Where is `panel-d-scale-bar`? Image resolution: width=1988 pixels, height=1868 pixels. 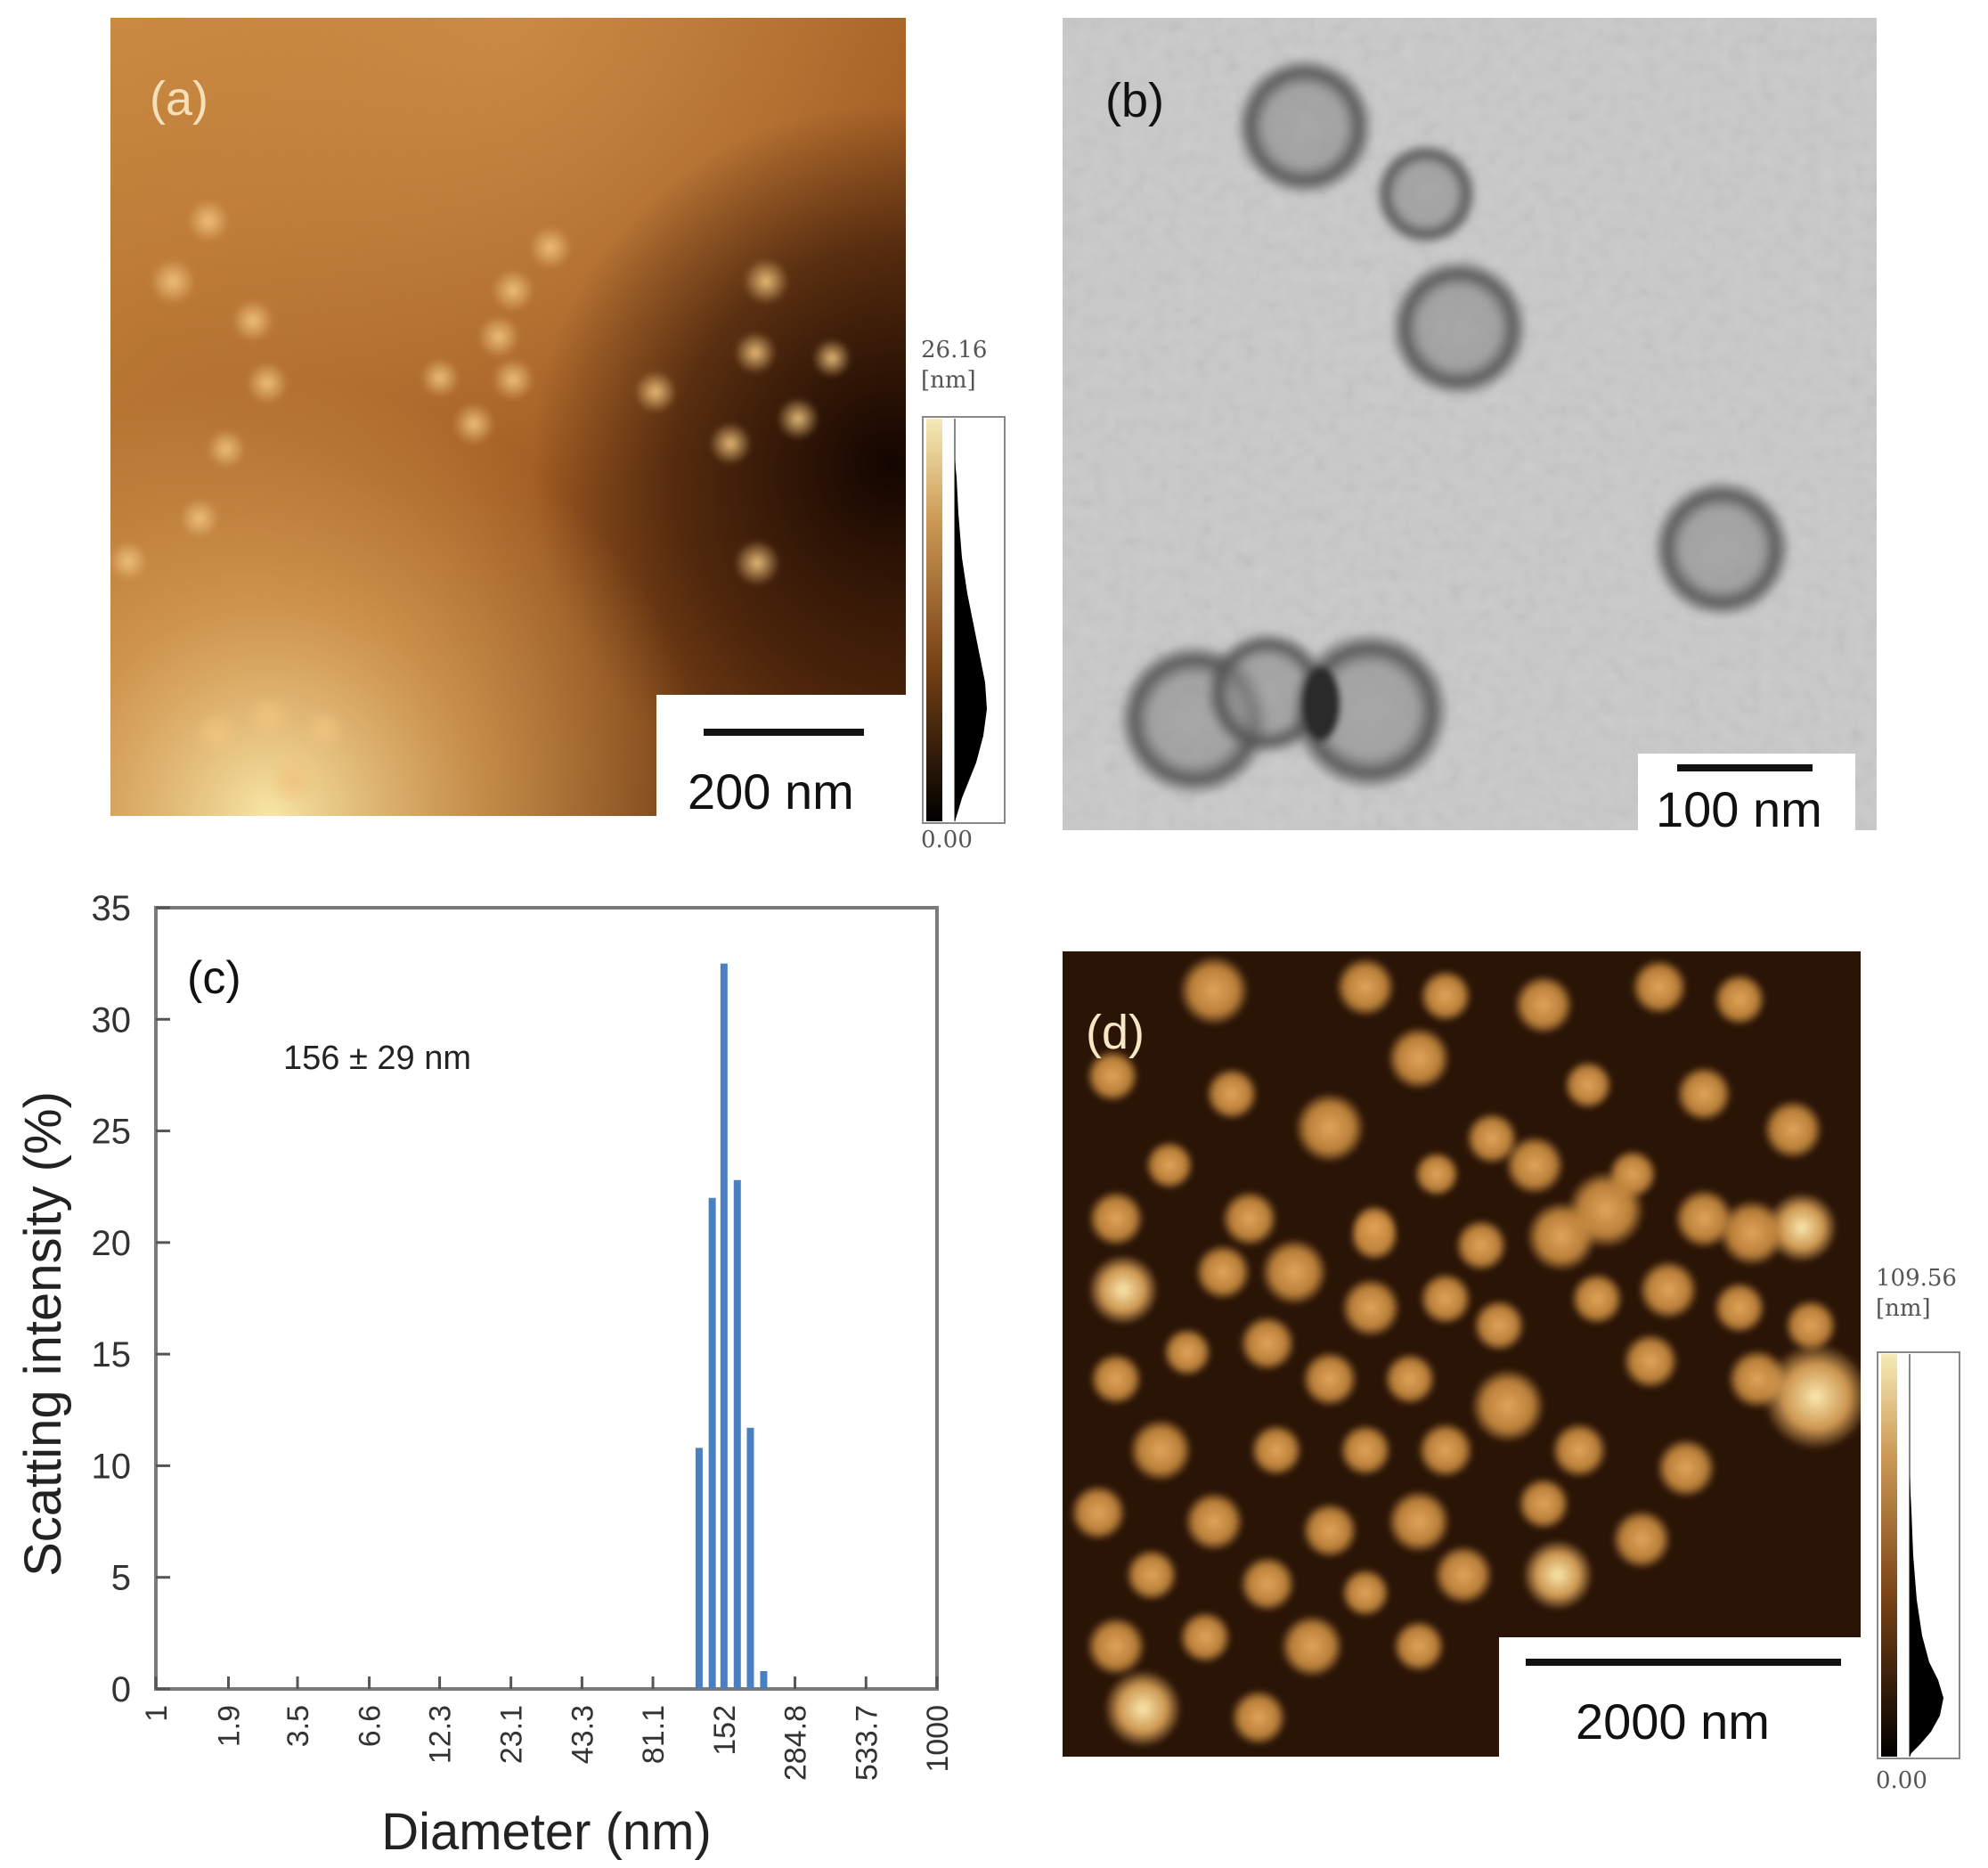 panel-d-scale-bar is located at coordinates (1683, 1662).